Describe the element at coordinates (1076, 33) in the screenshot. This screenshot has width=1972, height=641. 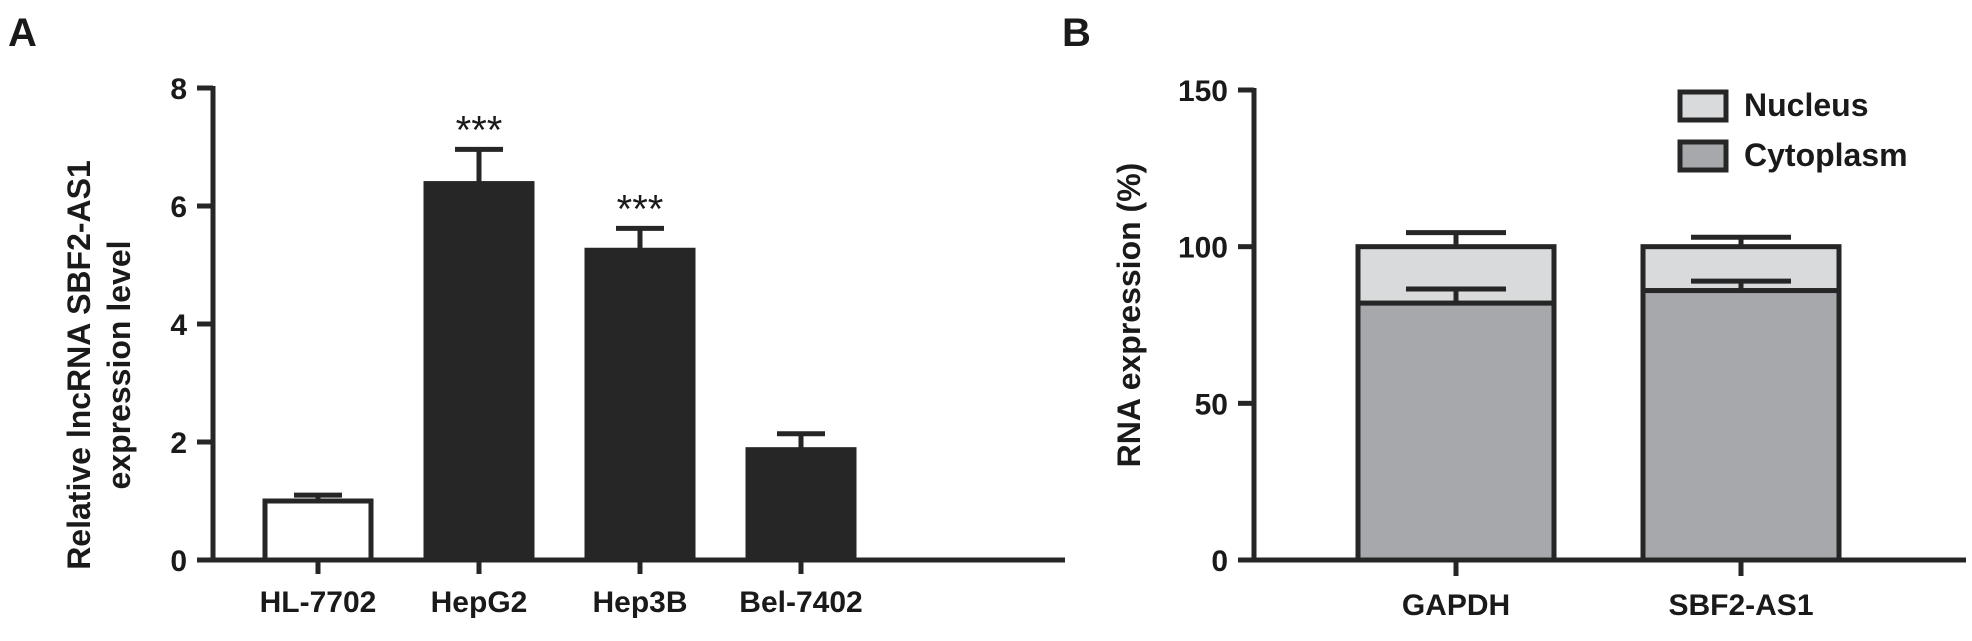
I see `panel-b-label: B` at that location.